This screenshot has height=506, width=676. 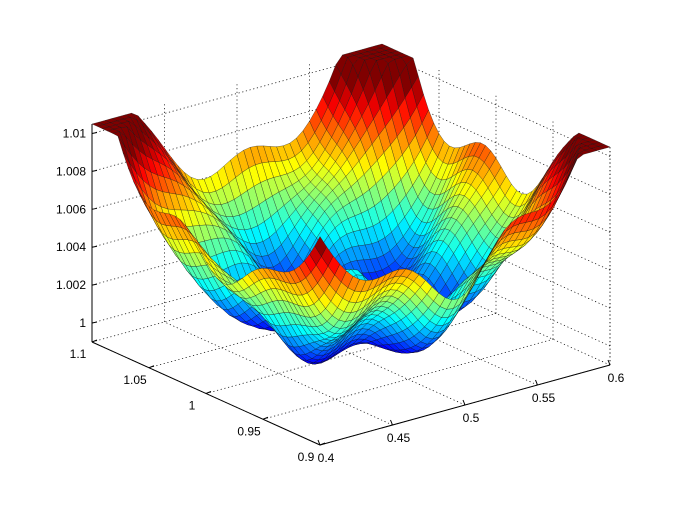 What do you see at coordinates (135, 380) in the screenshot?
I see `y-tick-label: 1.05` at bounding box center [135, 380].